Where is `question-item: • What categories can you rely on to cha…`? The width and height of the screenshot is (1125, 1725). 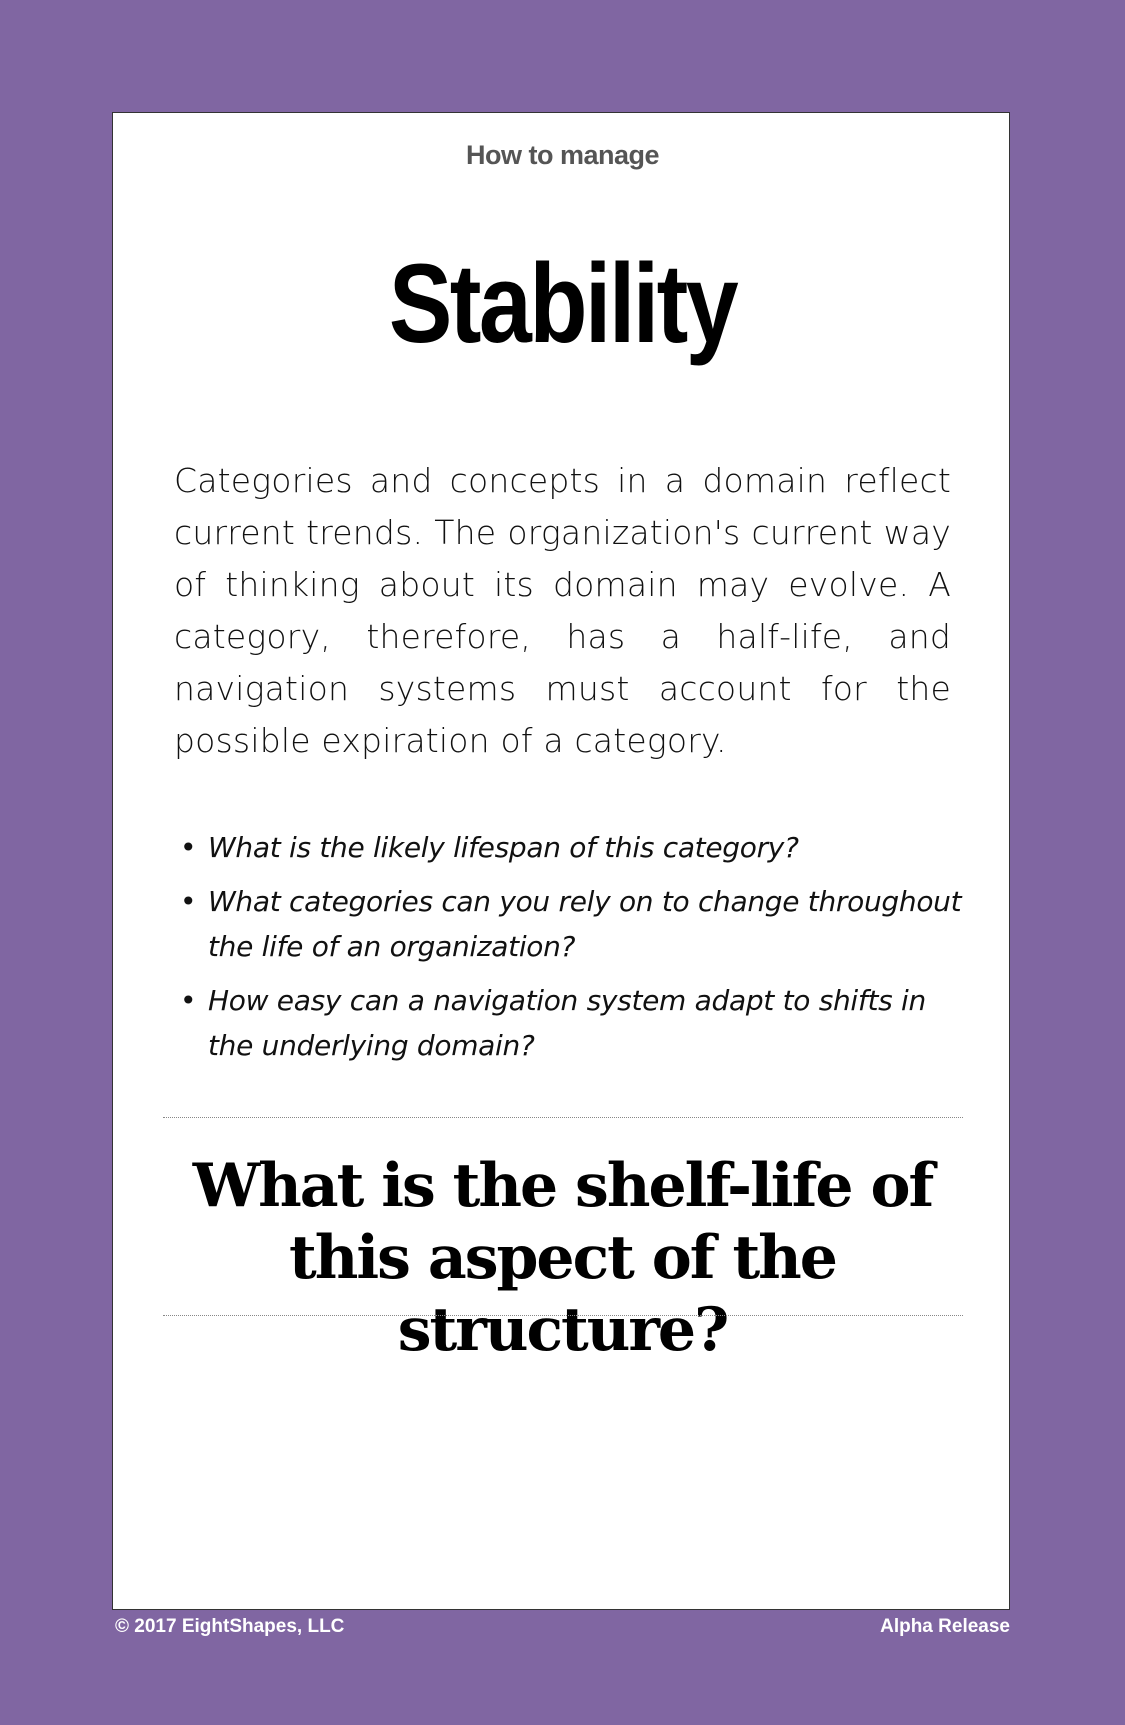
question-item: • What categories can you rely on to cha… is located at coordinates (569, 924).